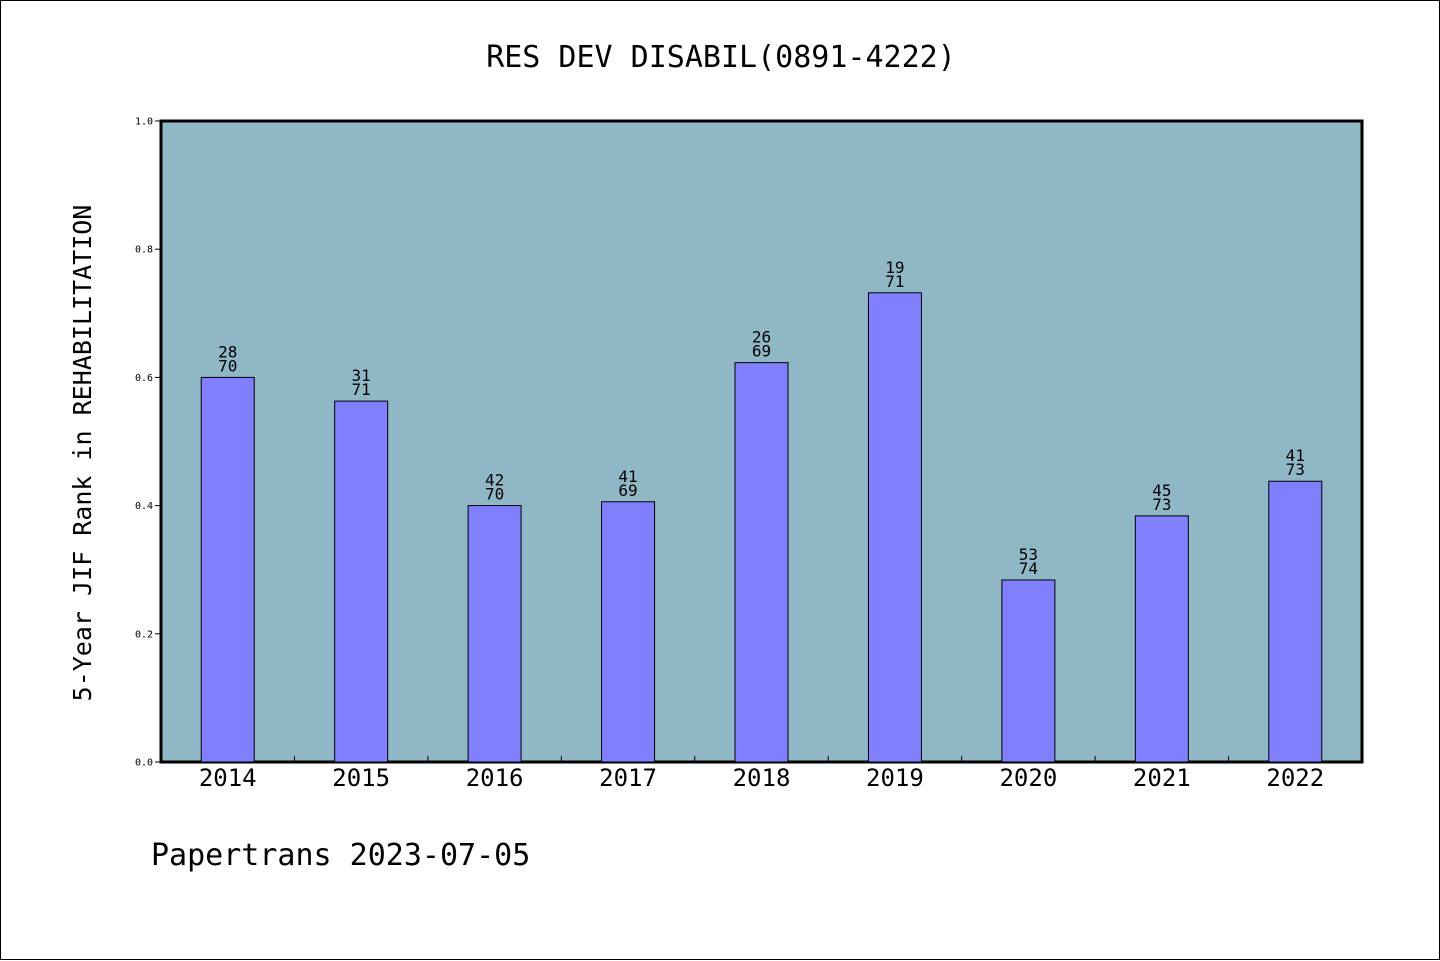 The image size is (1440, 961). I want to click on bar-total-label-2019: 71, so click(894, 281).